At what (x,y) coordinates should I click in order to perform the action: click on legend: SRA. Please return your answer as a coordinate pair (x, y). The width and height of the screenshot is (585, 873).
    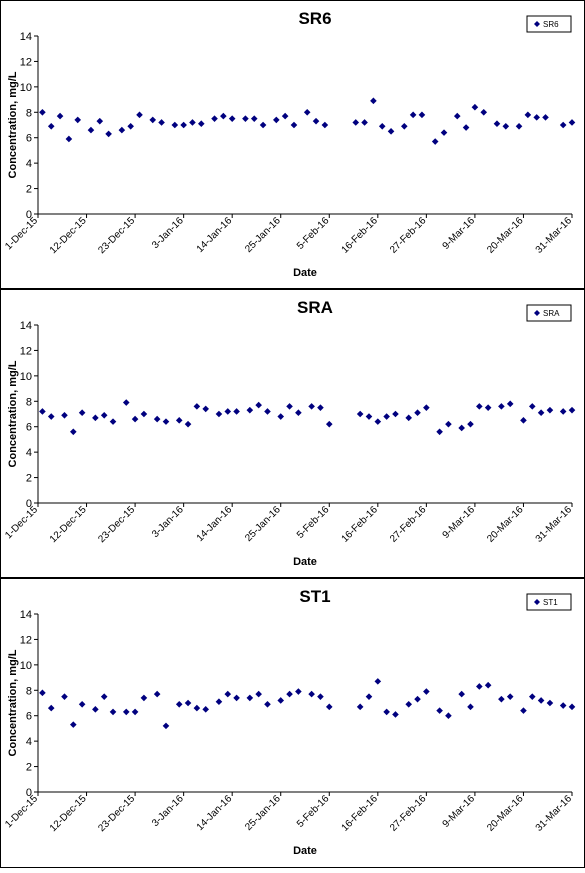
    Looking at the image, I should click on (549, 313).